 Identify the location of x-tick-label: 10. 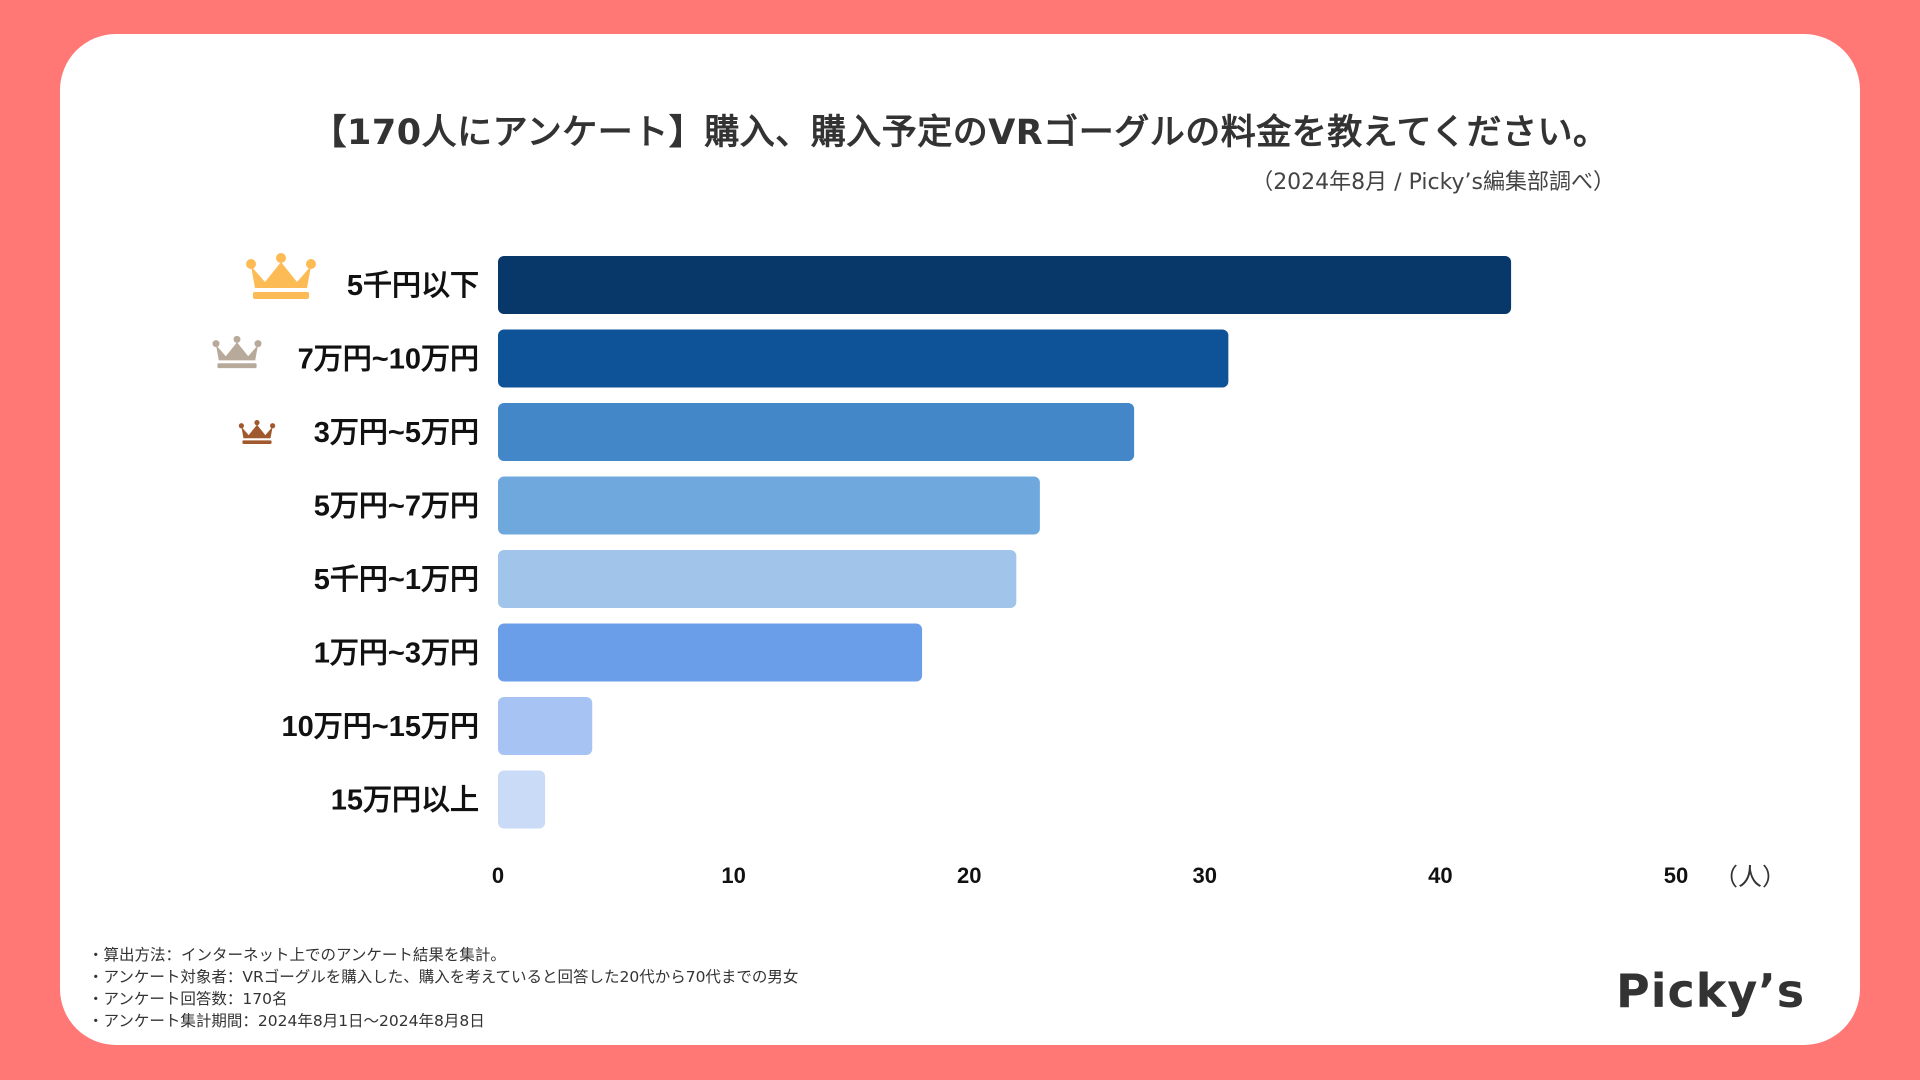
(733, 875).